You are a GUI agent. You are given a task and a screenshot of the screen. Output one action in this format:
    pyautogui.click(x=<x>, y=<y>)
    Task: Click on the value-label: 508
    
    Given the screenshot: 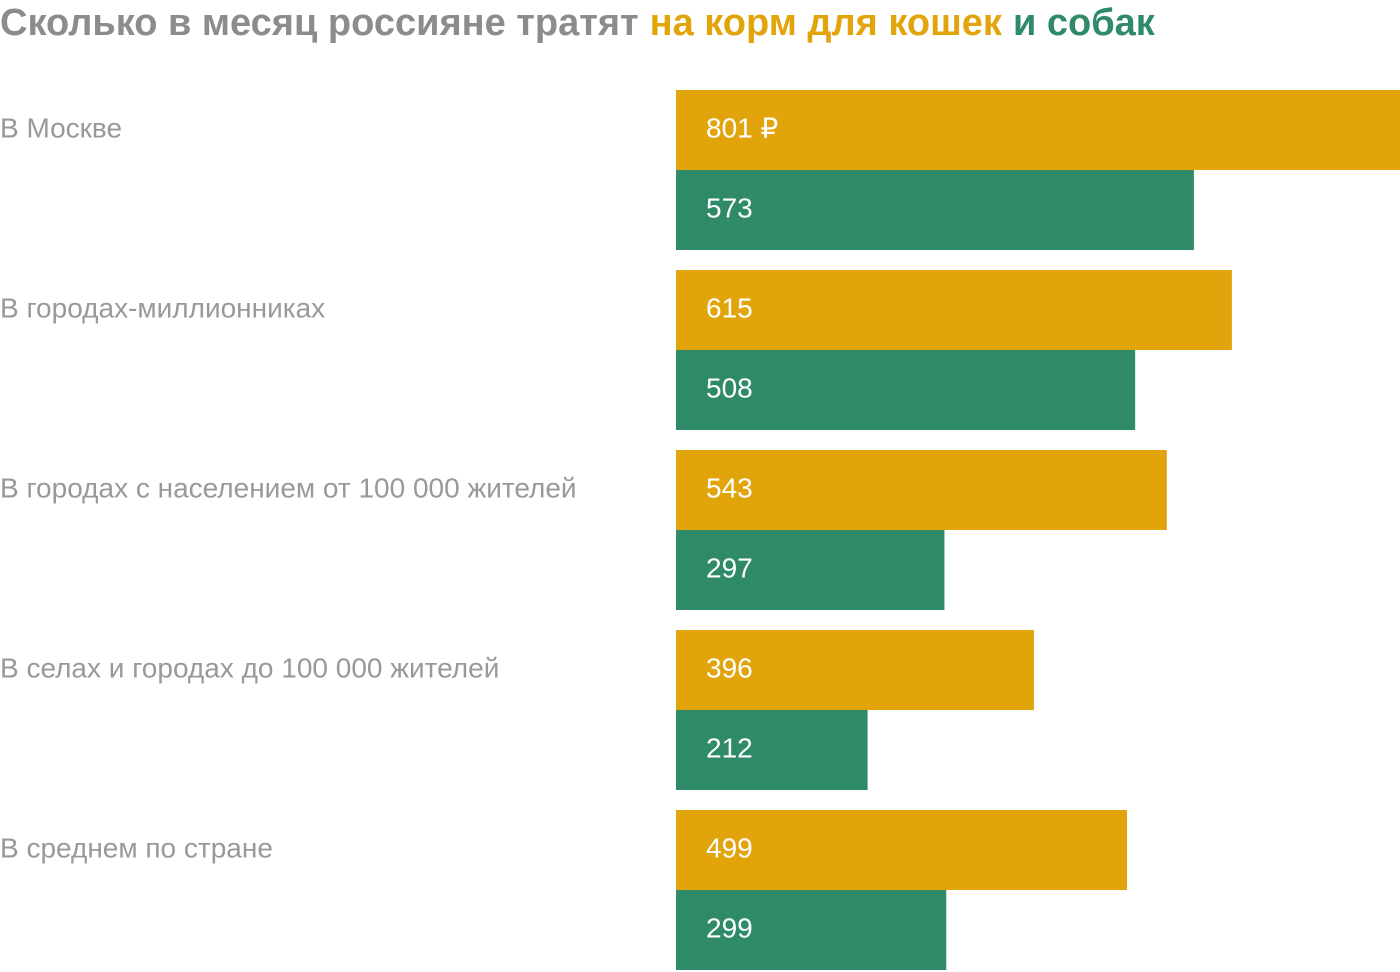 What is the action you would take?
    pyautogui.click(x=729, y=387)
    